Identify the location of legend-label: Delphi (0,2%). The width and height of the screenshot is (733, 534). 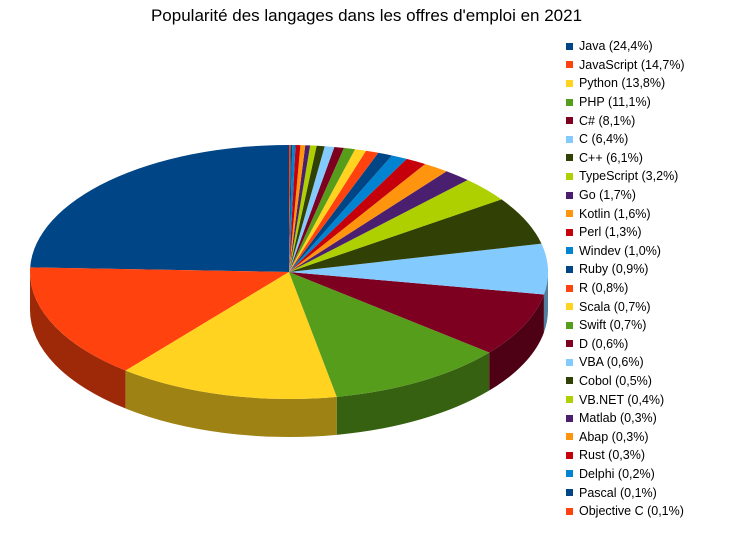
(617, 473).